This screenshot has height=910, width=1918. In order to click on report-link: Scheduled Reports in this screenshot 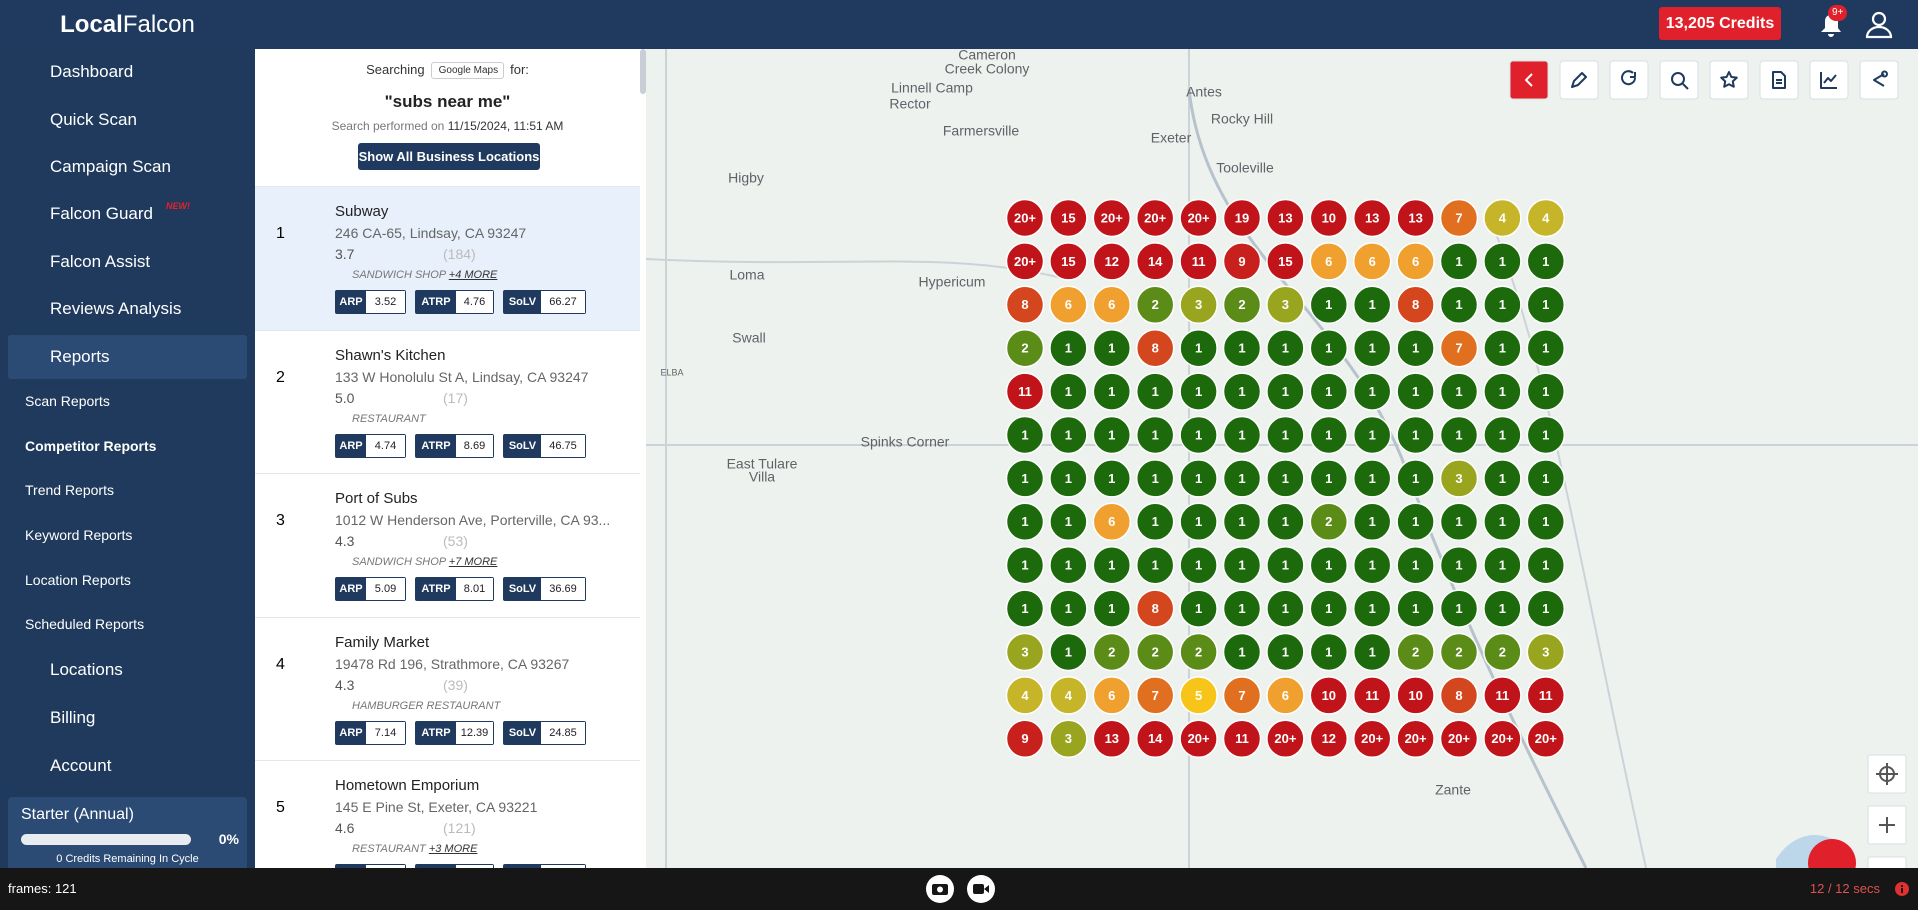, I will do `click(85, 624)`.